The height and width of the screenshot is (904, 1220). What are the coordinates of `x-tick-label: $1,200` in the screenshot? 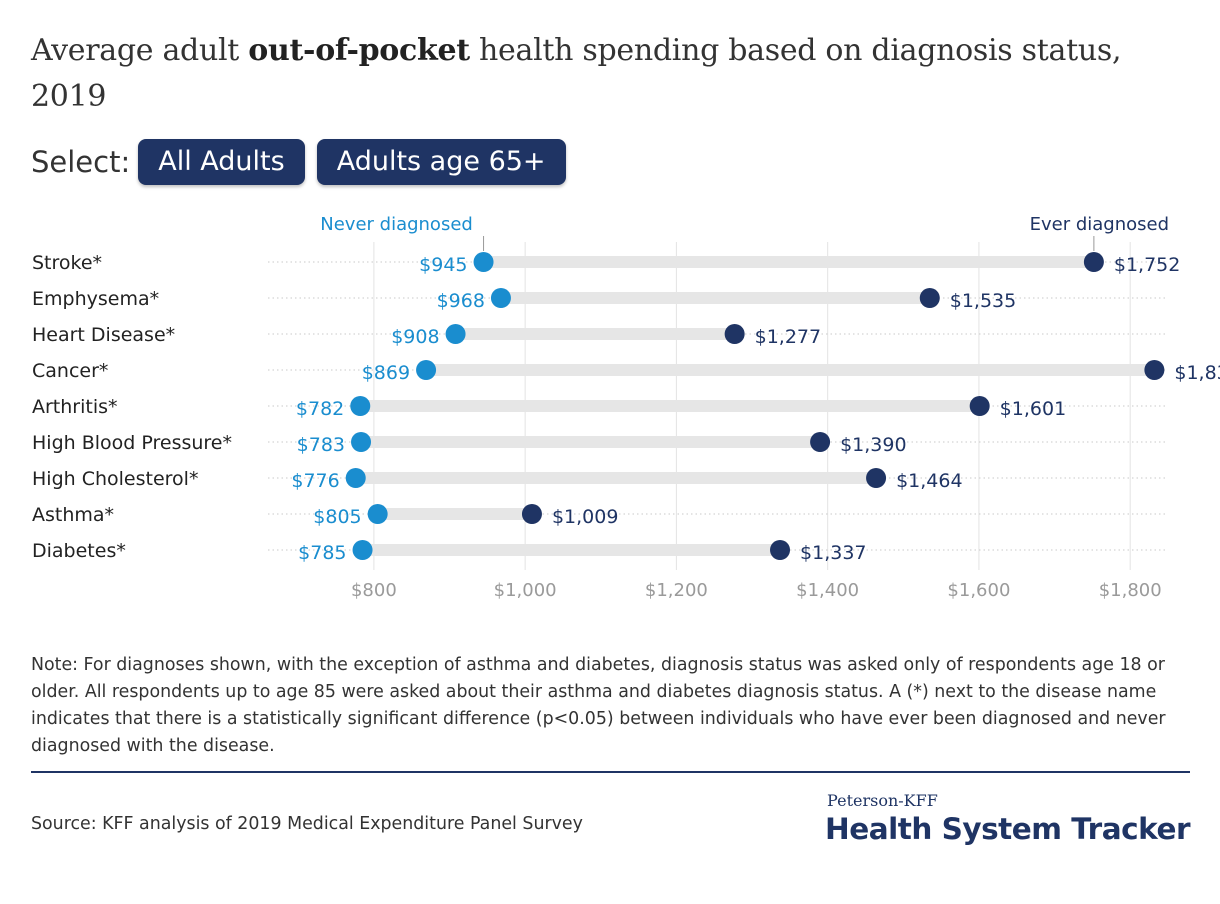 It's located at (676, 590).